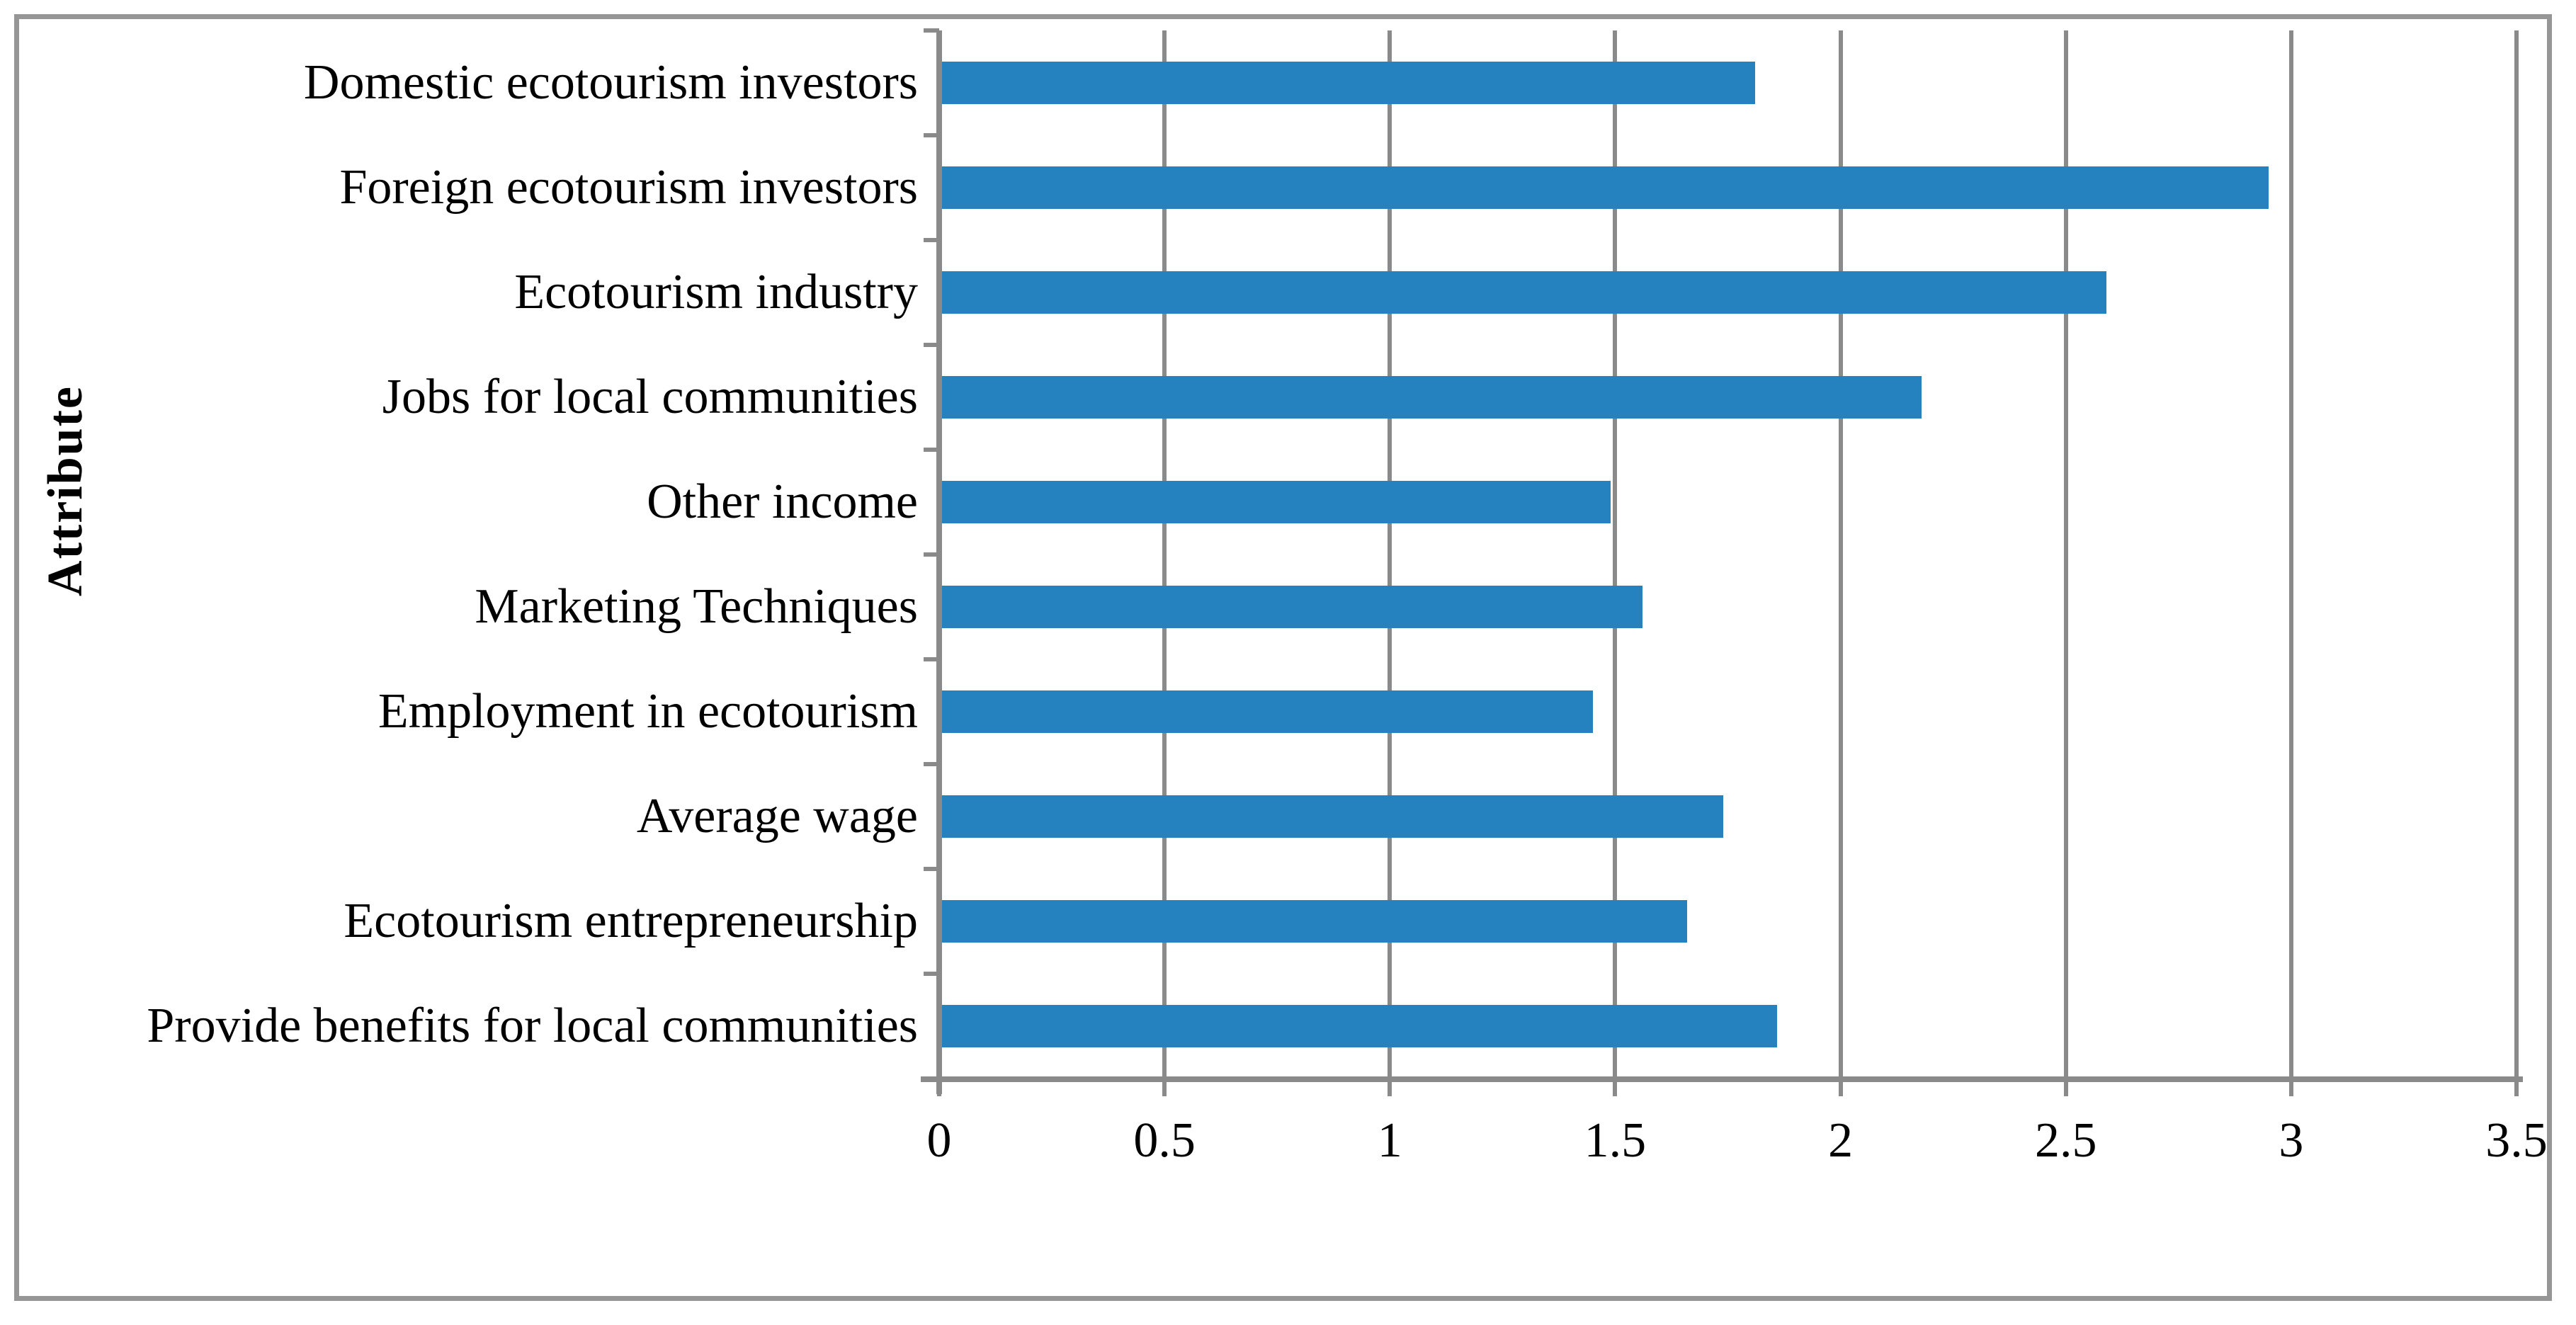 This screenshot has height=1325, width=2576. Describe the element at coordinates (628, 187) in the screenshot. I see `category-label: Foreign ecotourism investors` at that location.